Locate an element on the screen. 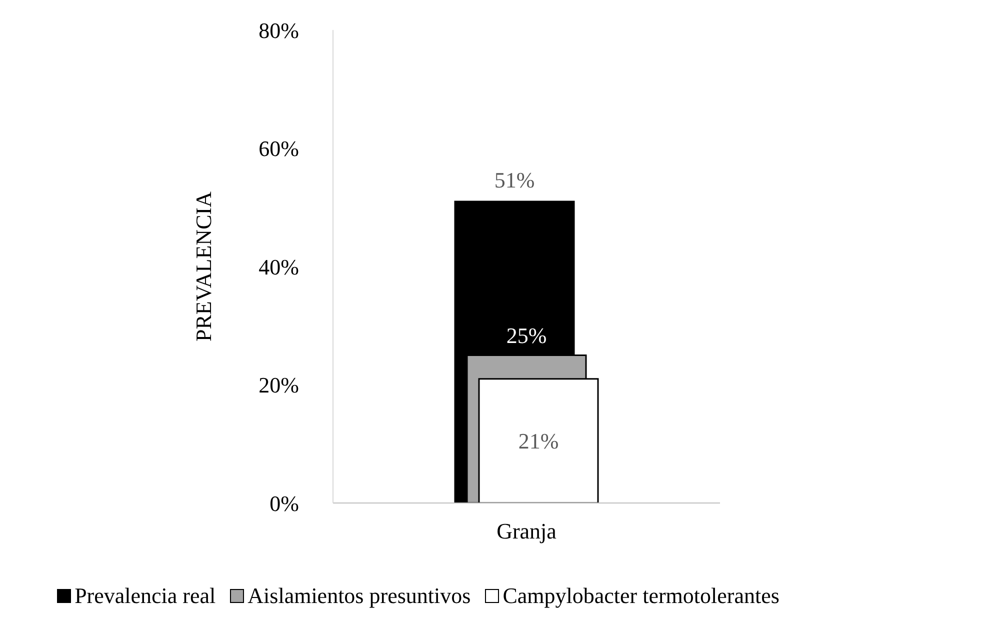 This screenshot has height=621, width=988. legend-label: Aislamientos presuntivos is located at coordinates (359, 596).